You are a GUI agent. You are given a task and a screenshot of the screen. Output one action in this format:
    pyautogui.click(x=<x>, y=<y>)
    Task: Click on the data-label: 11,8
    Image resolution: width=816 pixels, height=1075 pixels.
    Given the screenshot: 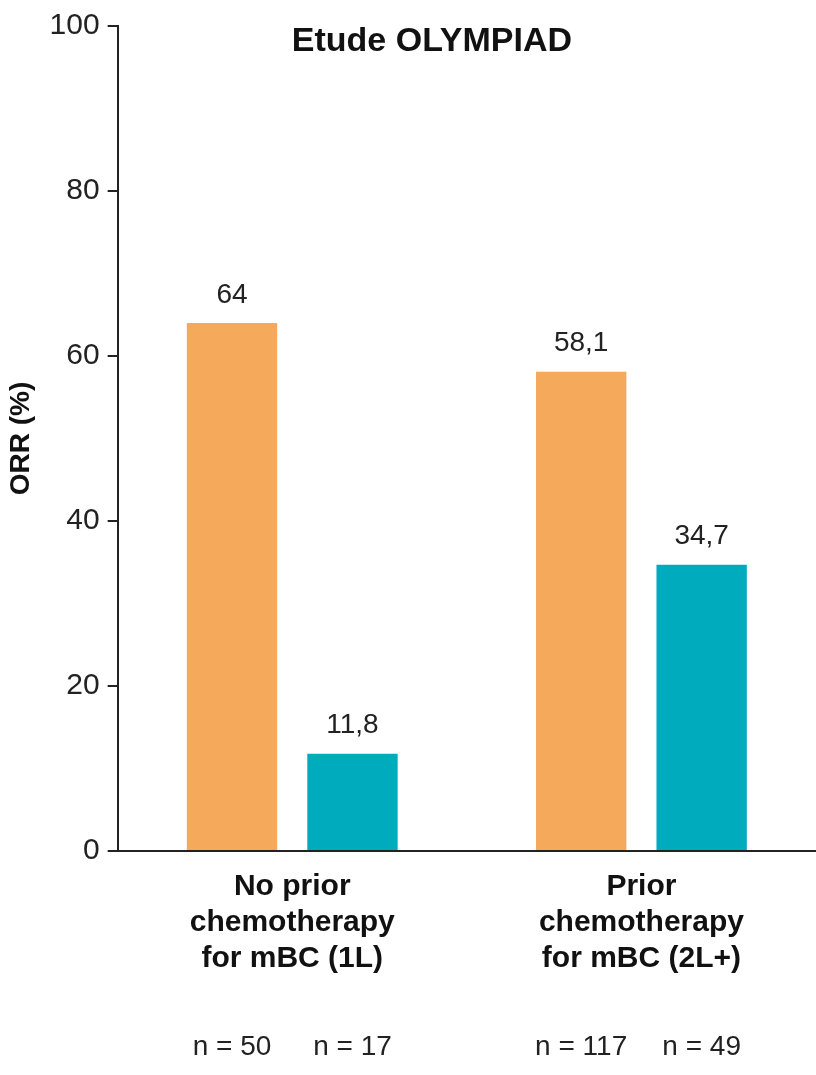 What is the action you would take?
    pyautogui.click(x=352, y=724)
    